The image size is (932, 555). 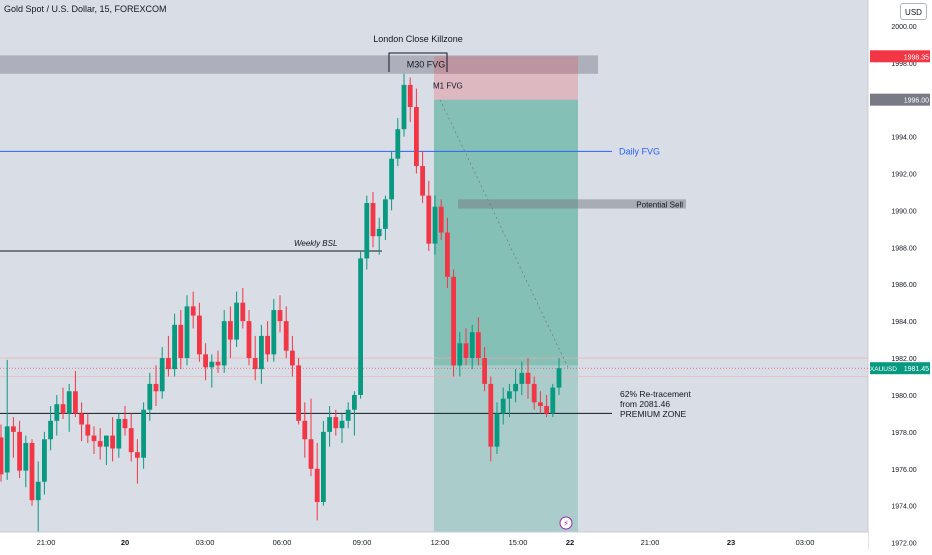 I want to click on y-tick-label: 1976.00, so click(x=903, y=470).